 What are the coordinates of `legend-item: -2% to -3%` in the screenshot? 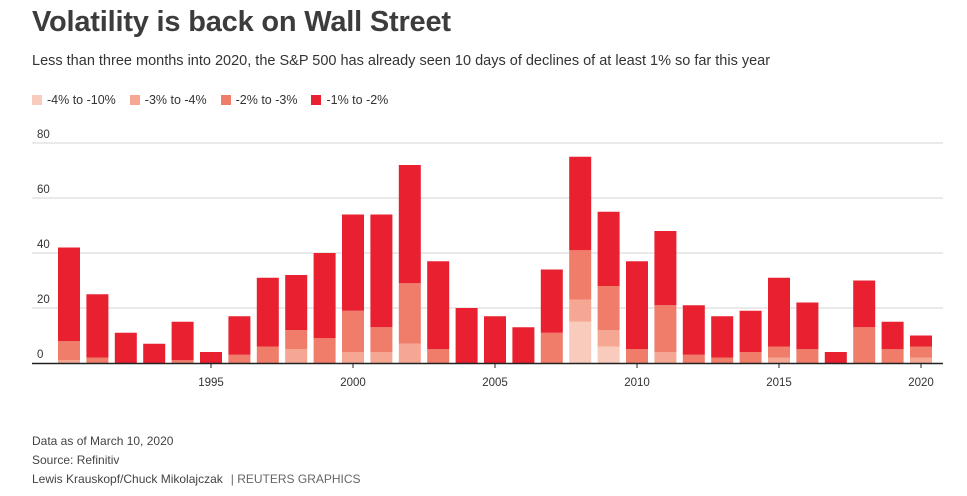 It's located at (259, 100).